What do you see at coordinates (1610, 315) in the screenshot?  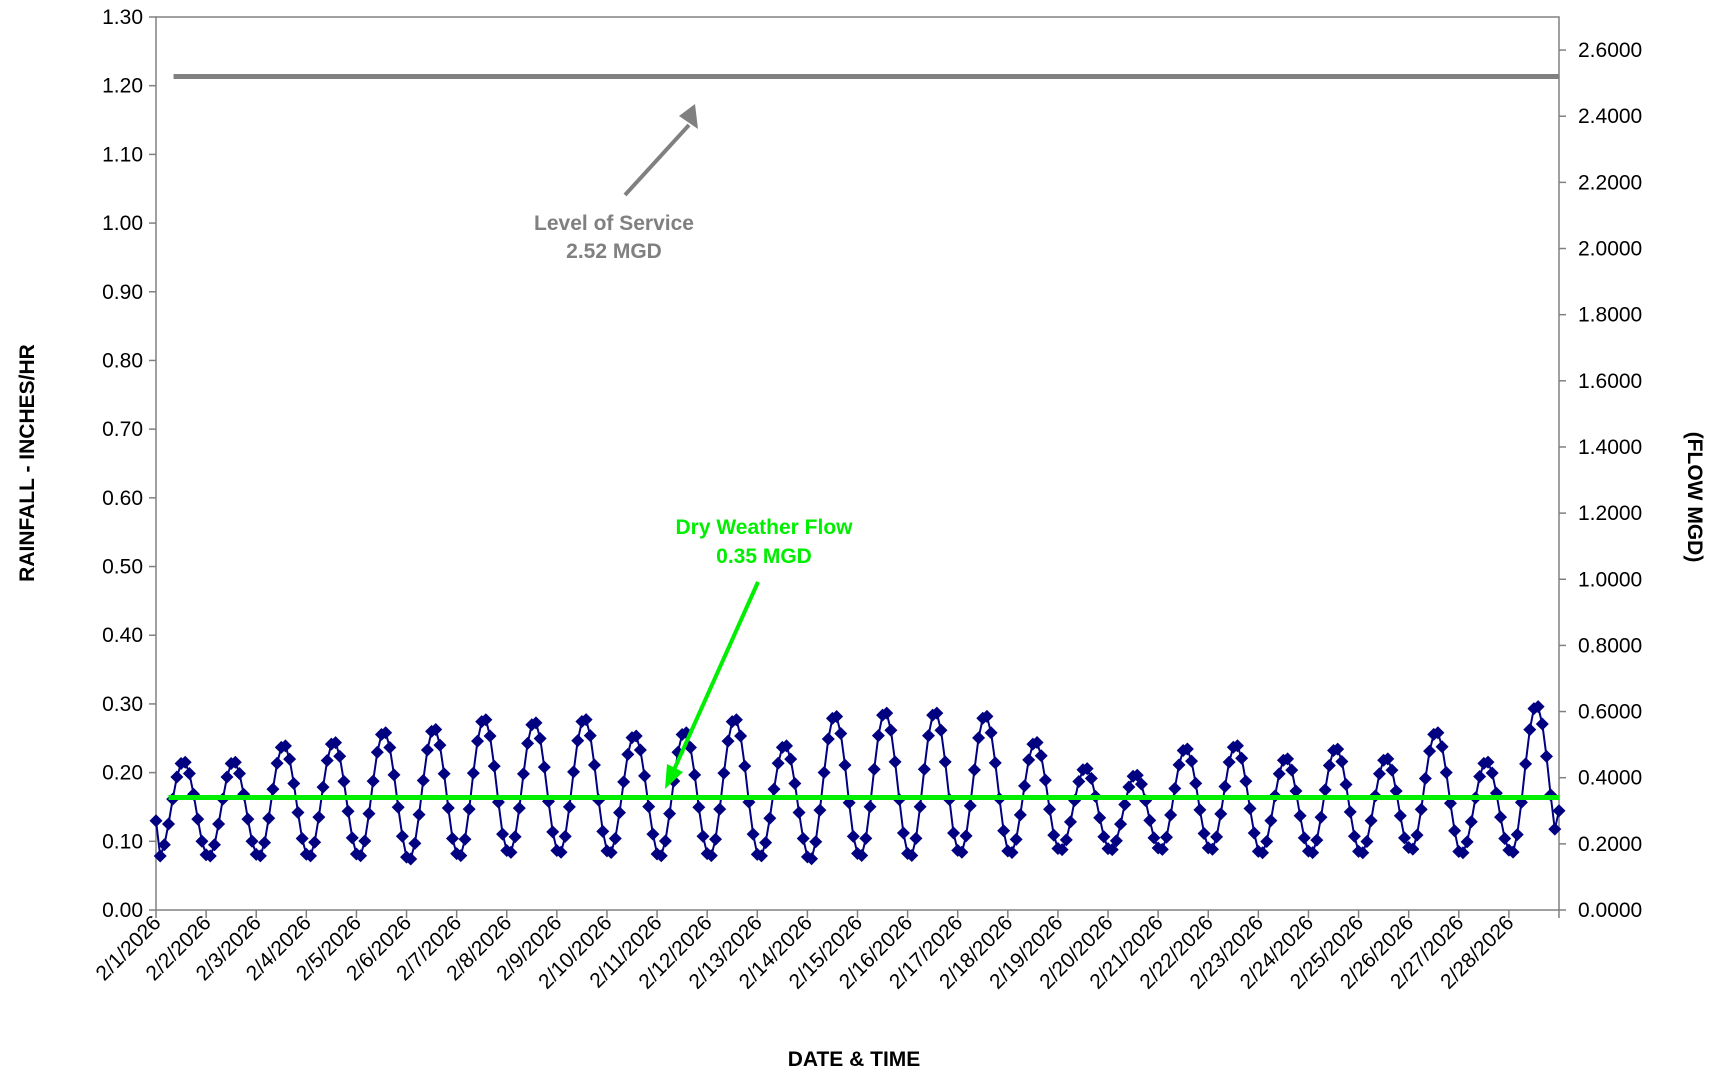 I see `right-tick-label: 1.8000` at bounding box center [1610, 315].